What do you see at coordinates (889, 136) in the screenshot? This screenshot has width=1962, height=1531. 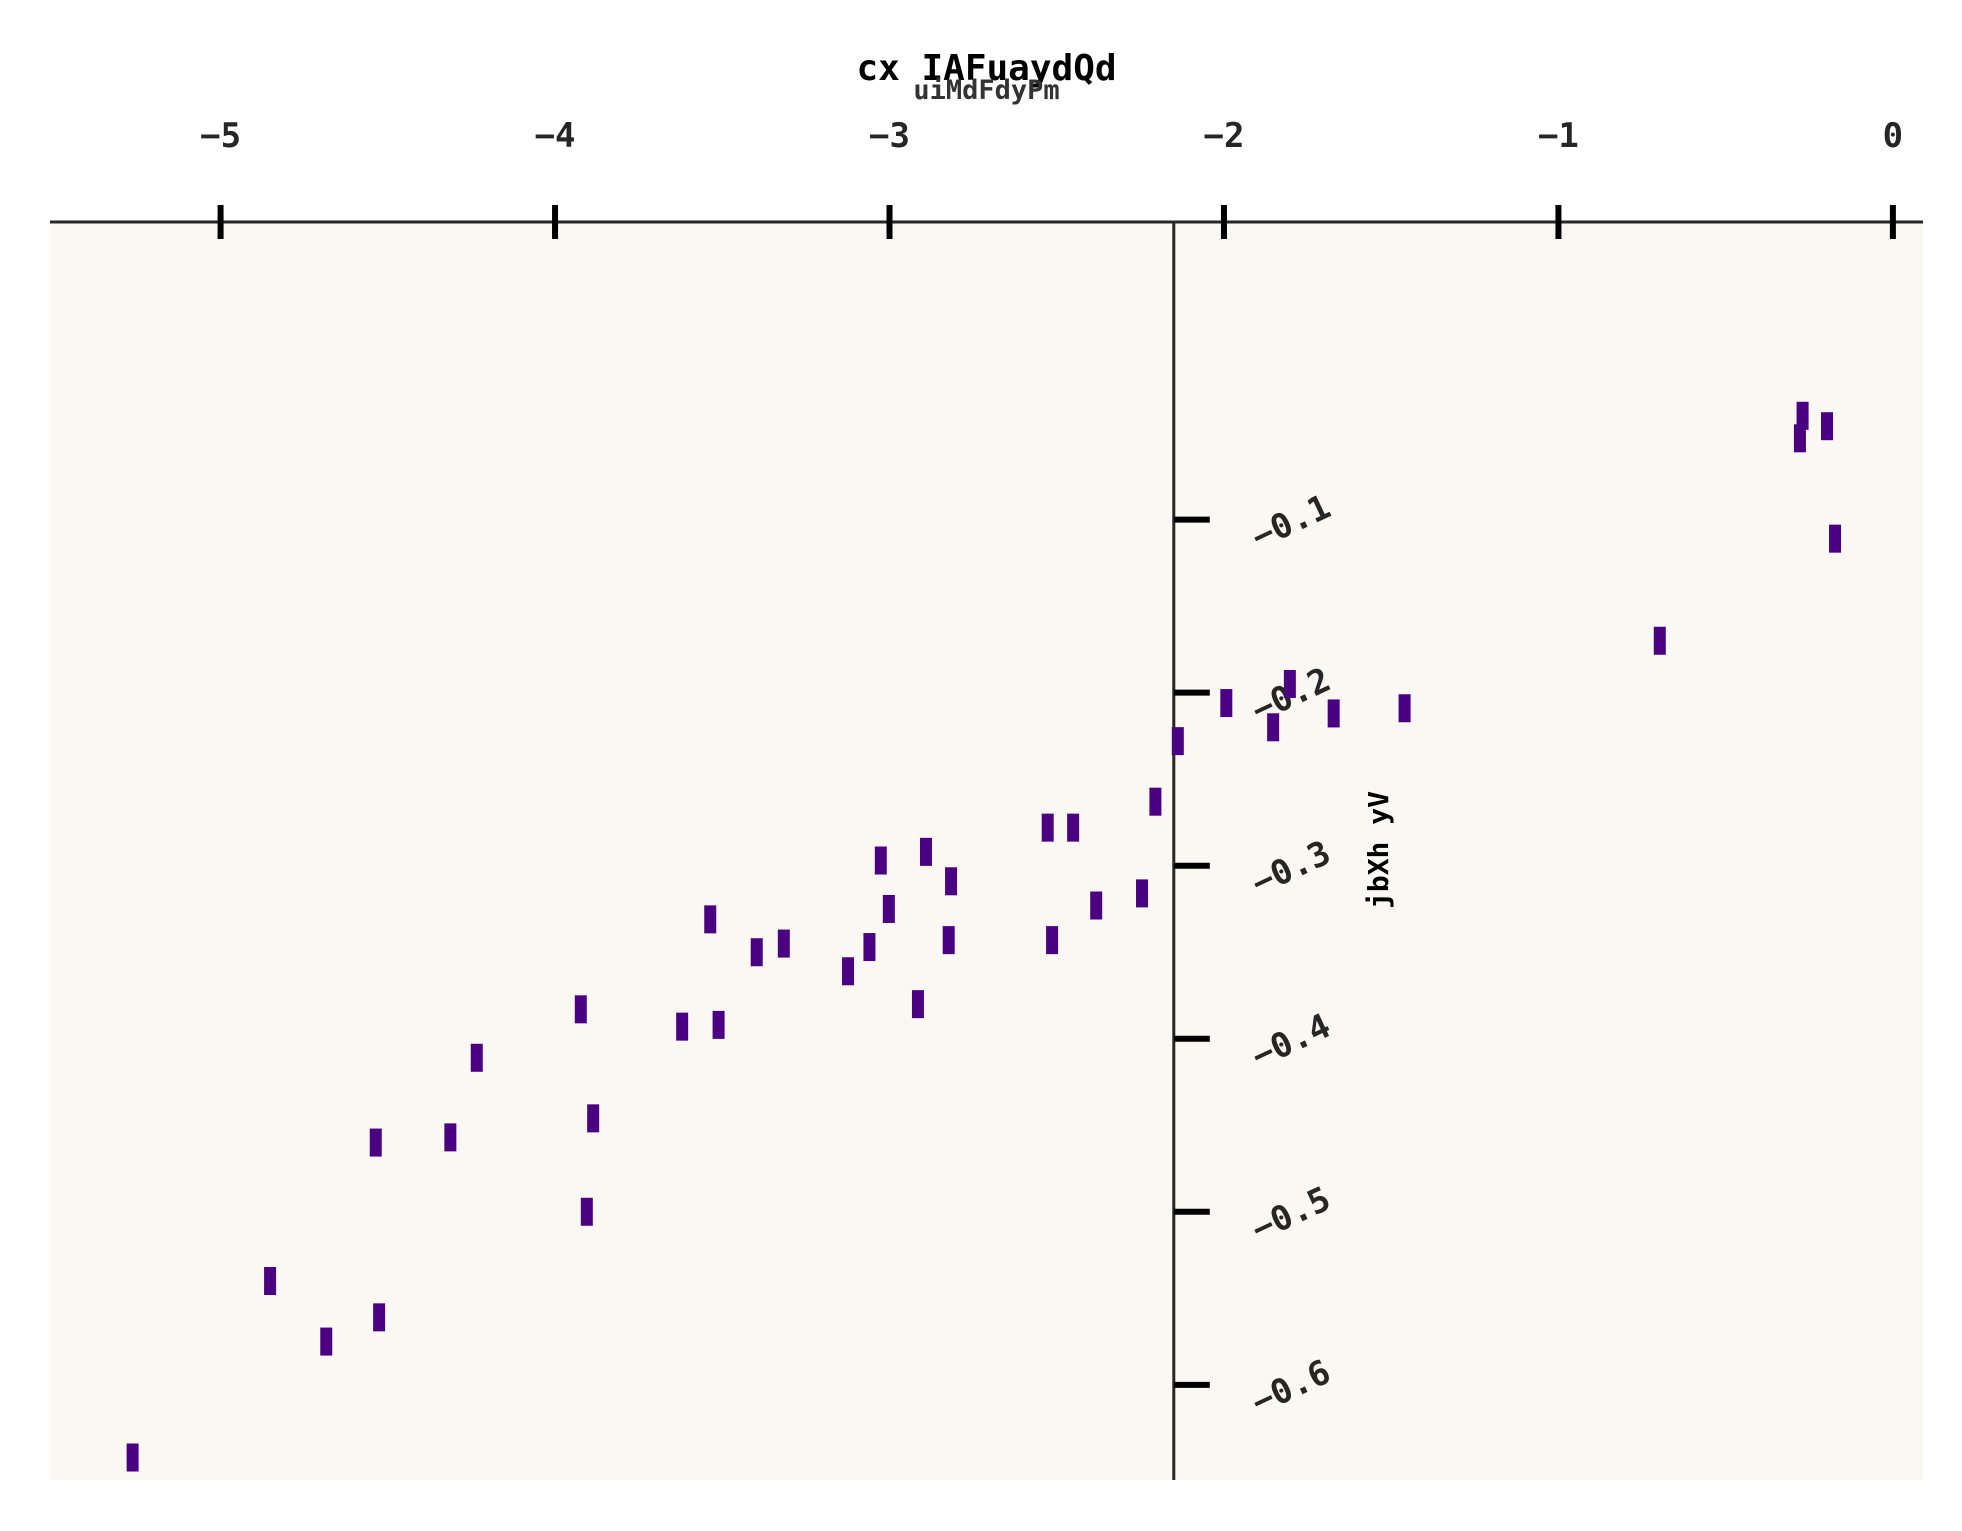 I see `x-tick-label: −3` at bounding box center [889, 136].